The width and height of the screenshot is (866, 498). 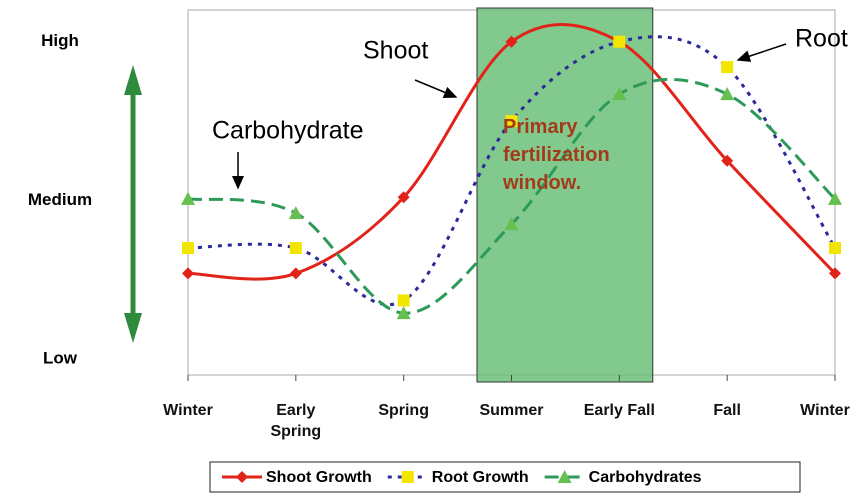 What do you see at coordinates (821, 39) in the screenshot?
I see `root-annotation: Root` at bounding box center [821, 39].